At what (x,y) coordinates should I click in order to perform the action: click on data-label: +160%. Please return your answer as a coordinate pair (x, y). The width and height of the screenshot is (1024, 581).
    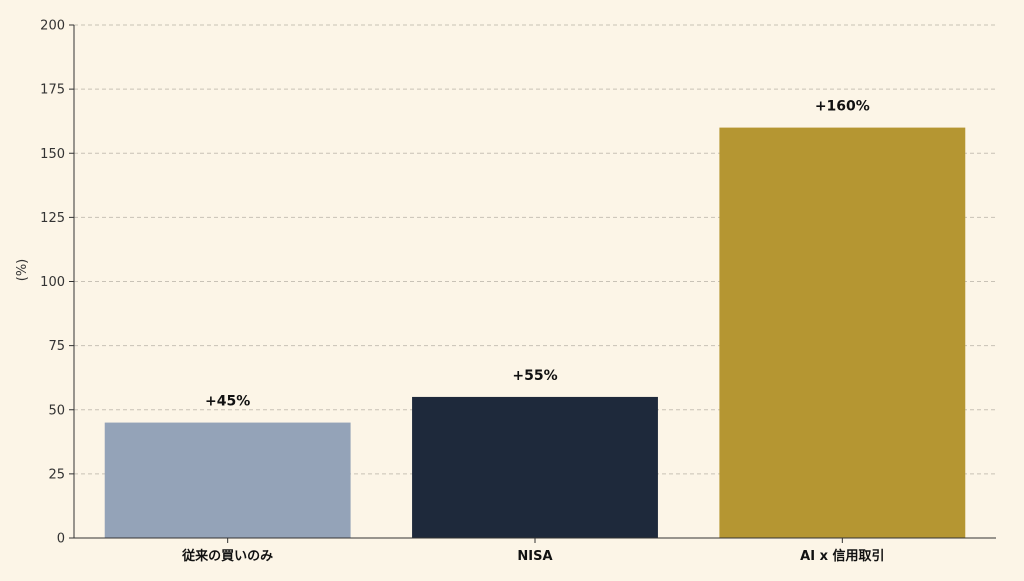
    Looking at the image, I should click on (842, 107).